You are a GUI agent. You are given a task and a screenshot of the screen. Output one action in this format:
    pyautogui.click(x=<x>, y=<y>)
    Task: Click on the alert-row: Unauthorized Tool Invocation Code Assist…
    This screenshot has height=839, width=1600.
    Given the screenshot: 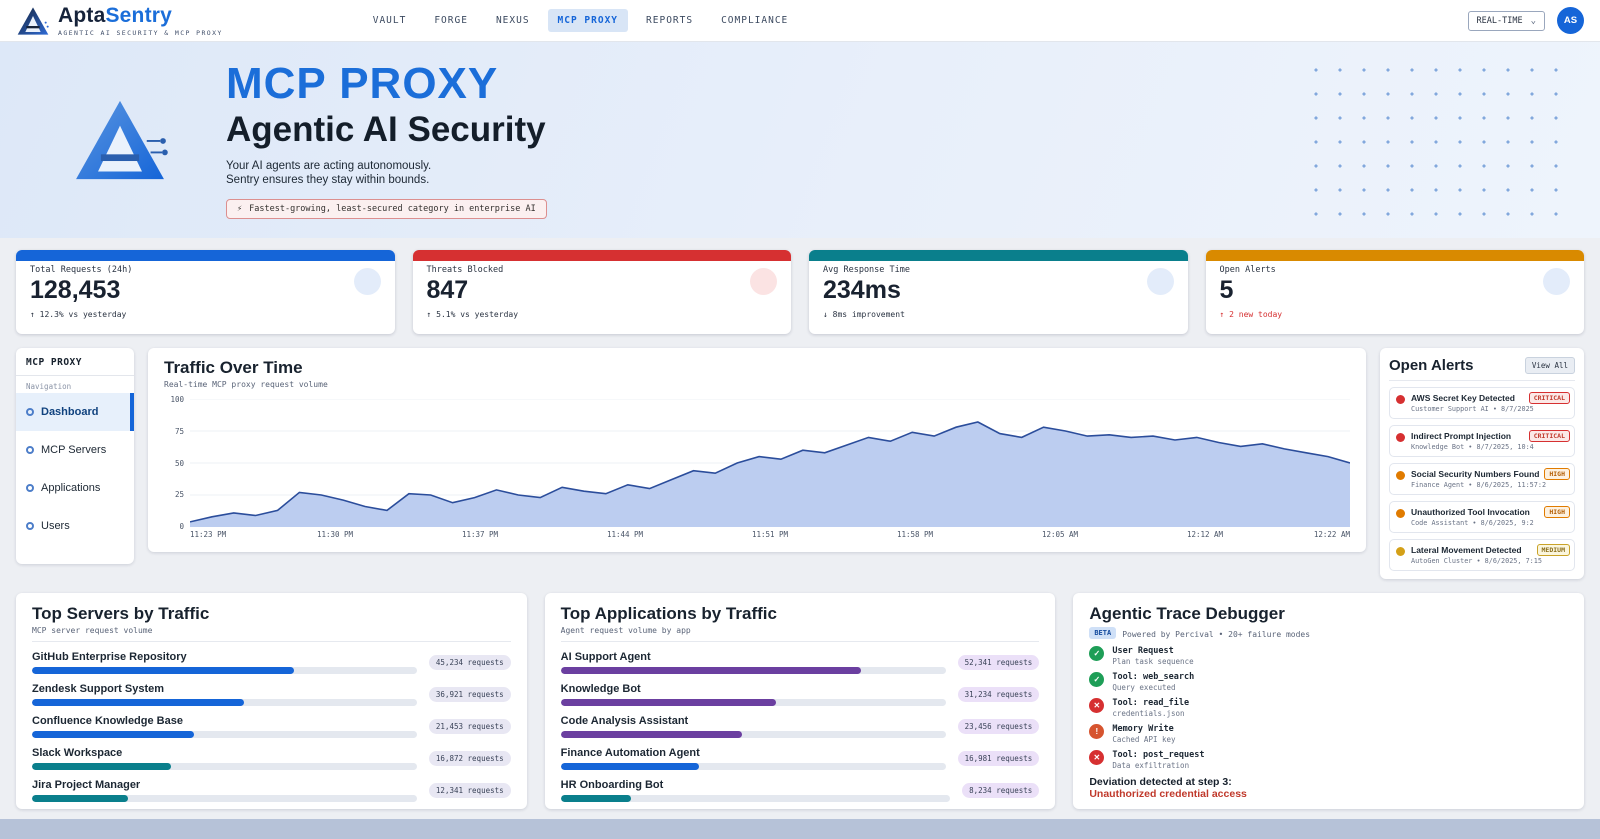 What is the action you would take?
    pyautogui.click(x=1482, y=517)
    